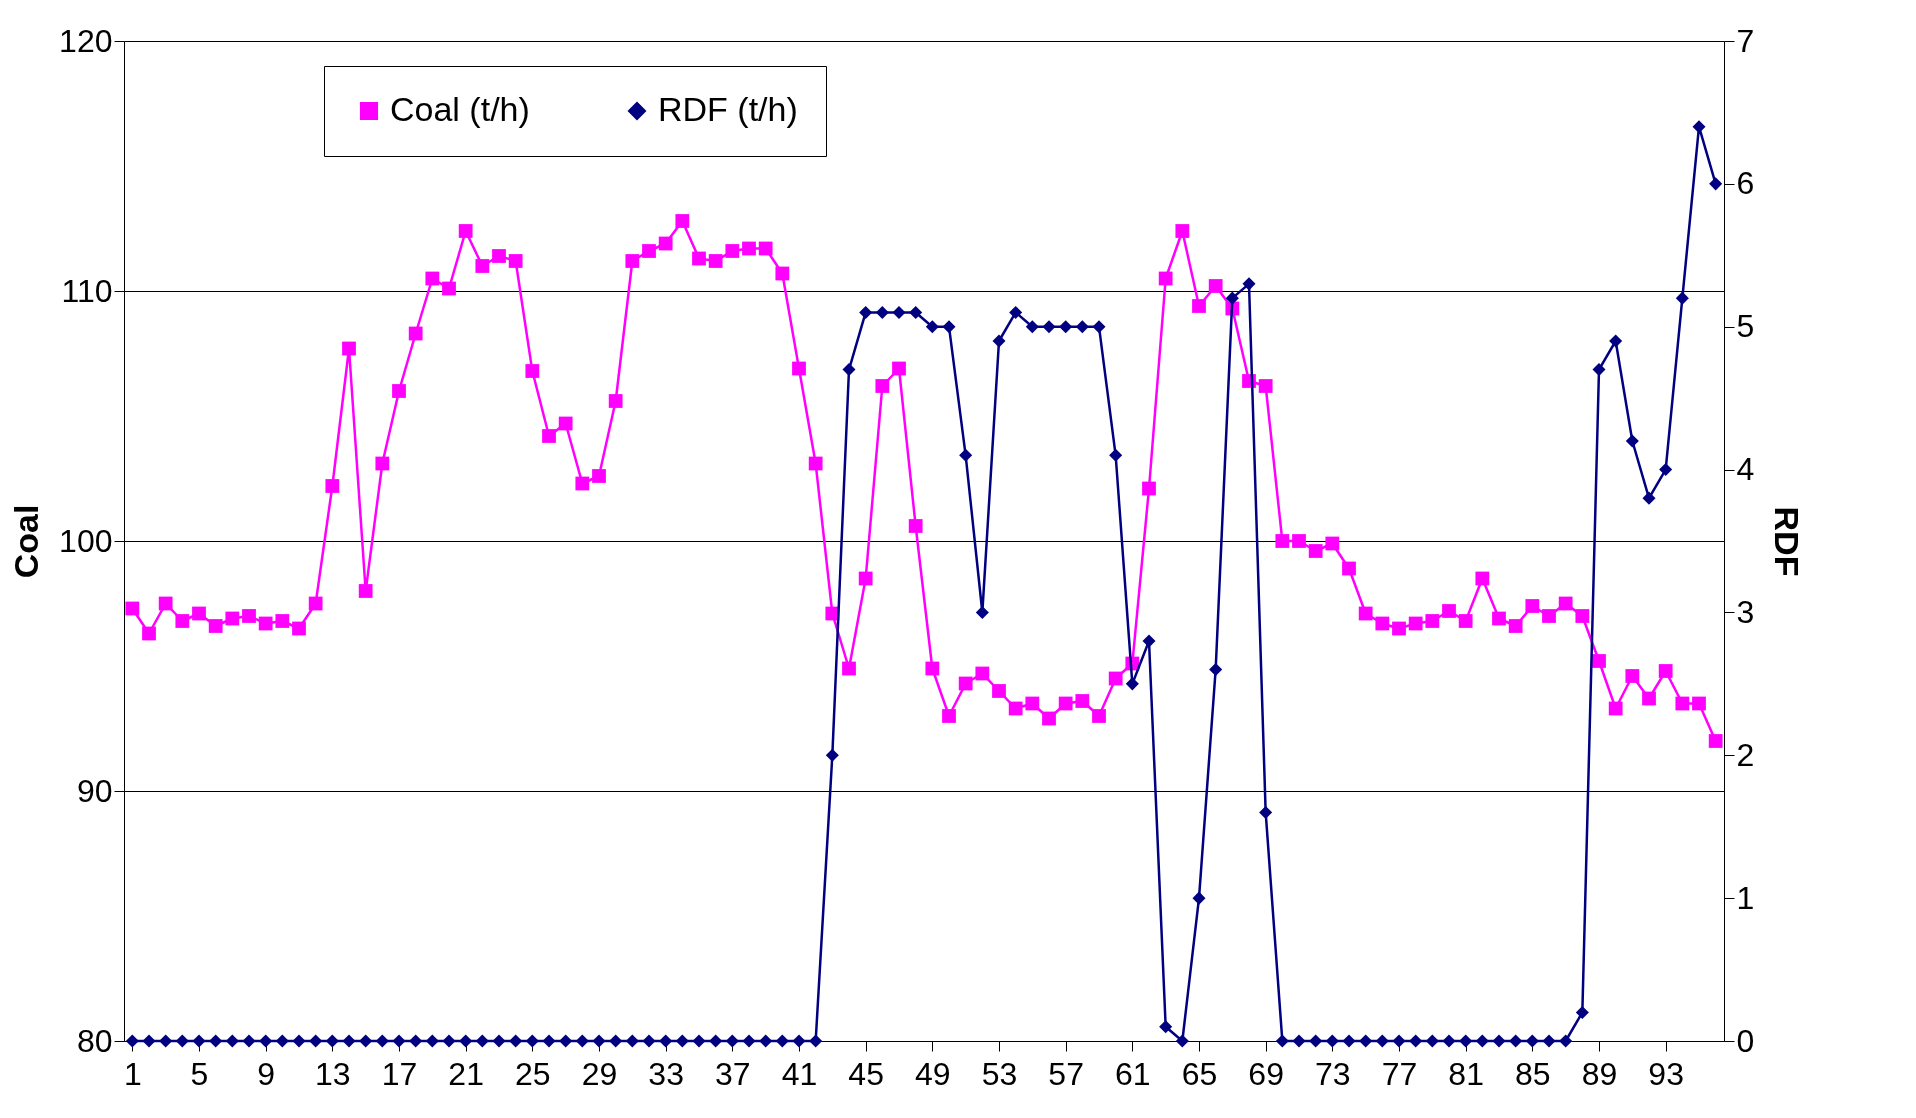 The width and height of the screenshot is (1916, 1118). I want to click on x-tick-label: 49, so click(933, 1073).